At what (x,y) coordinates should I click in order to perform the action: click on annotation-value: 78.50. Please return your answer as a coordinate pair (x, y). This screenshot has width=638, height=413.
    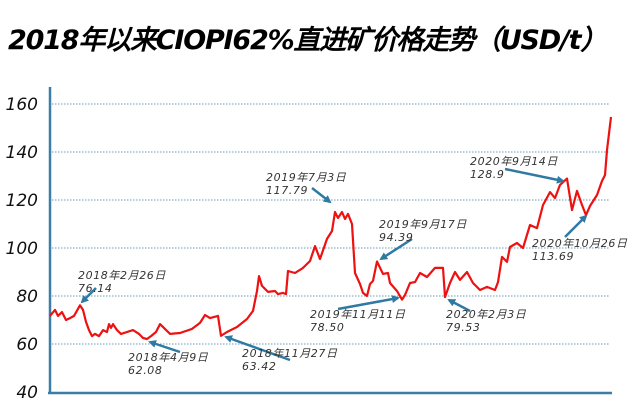
    Looking at the image, I should click on (327, 327).